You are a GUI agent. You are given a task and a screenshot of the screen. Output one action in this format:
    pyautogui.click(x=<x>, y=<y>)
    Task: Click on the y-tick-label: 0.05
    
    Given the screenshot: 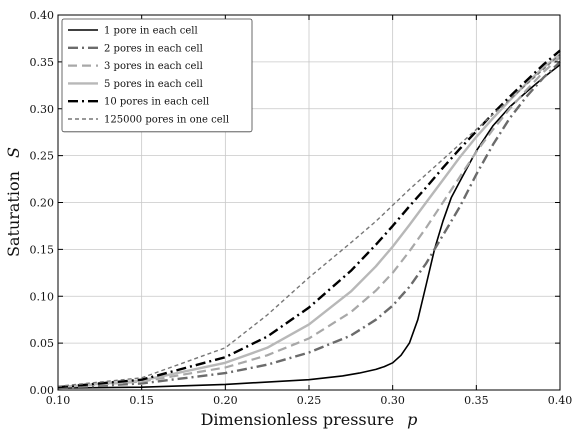 What is the action you would take?
    pyautogui.click(x=42, y=343)
    